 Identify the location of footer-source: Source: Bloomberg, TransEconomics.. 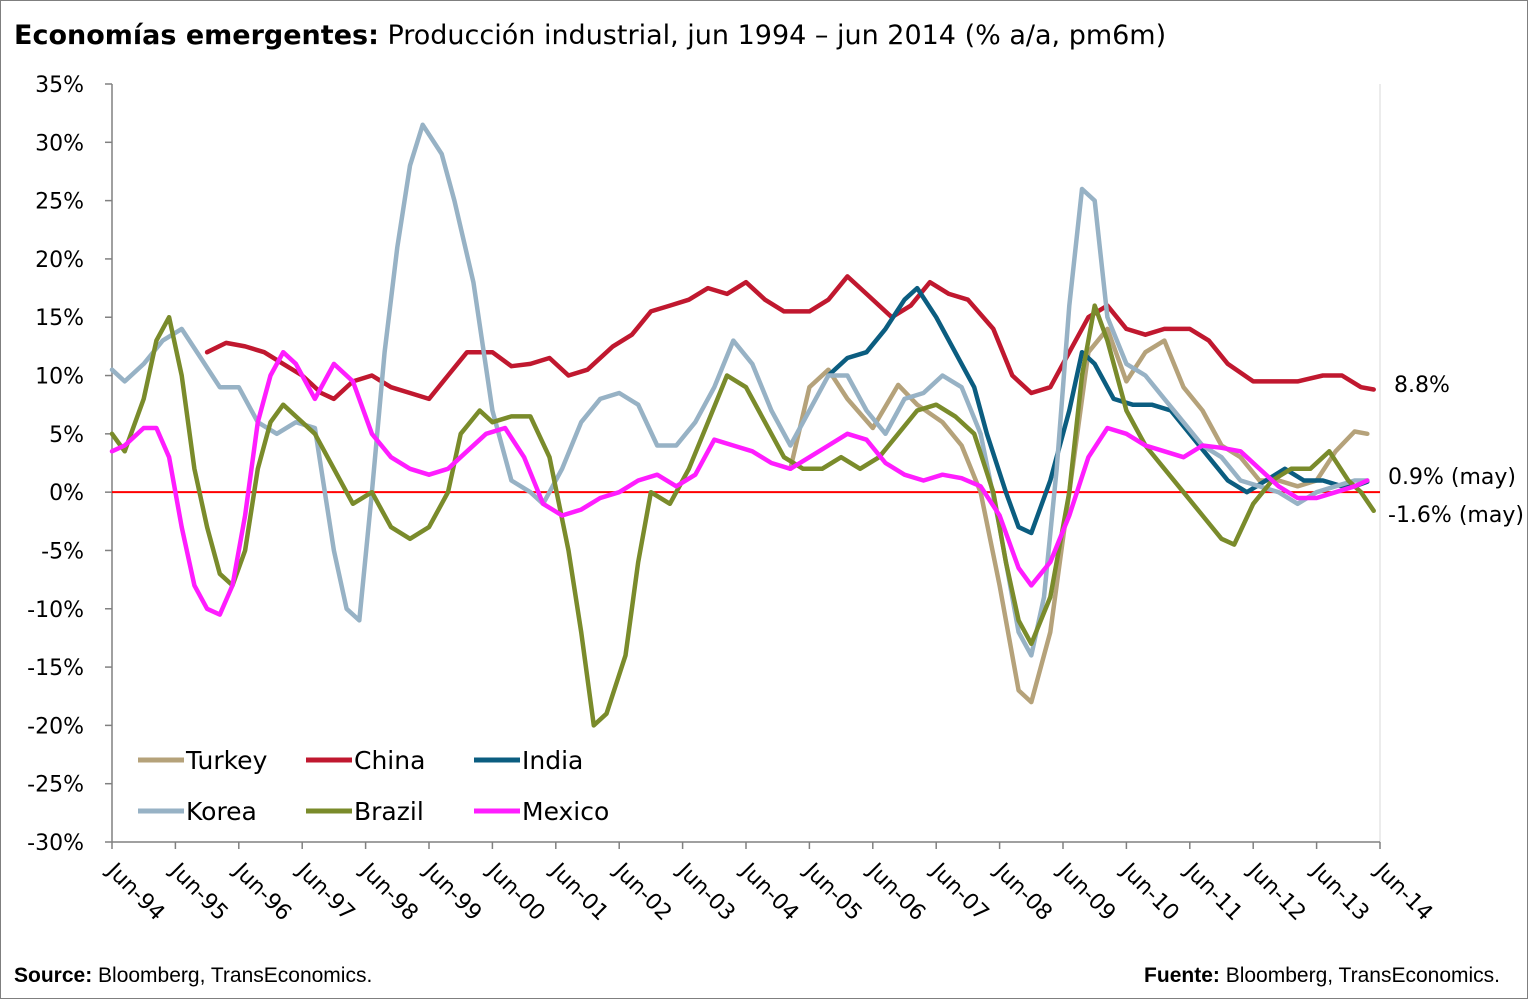
(193, 976).